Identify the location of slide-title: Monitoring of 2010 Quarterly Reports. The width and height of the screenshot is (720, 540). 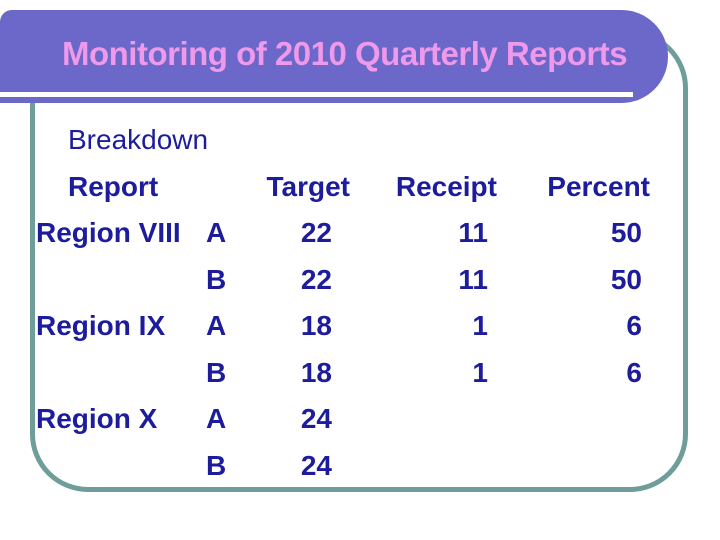
(345, 53).